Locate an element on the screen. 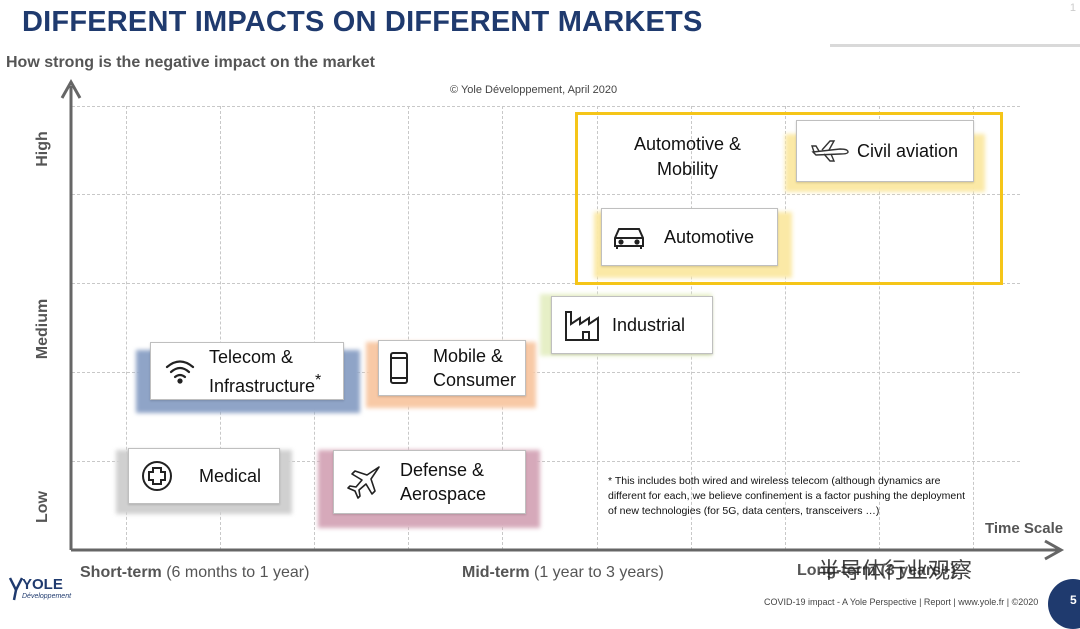  medical-cross-icon is located at coordinates (157, 476).